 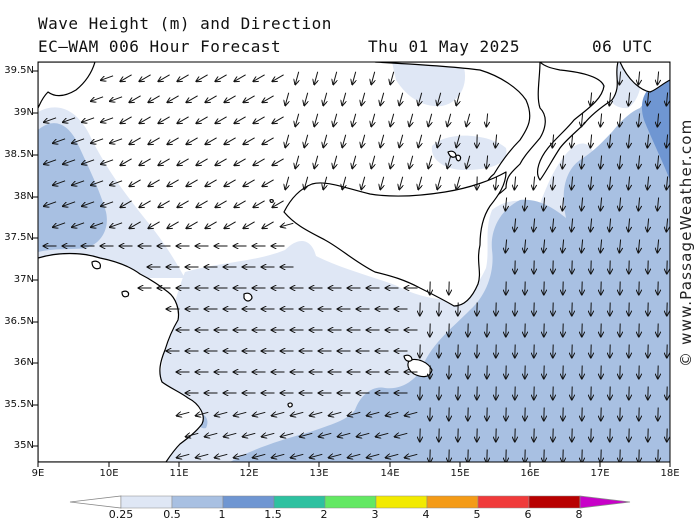 I want to click on pantelleria-island, so click(x=248, y=297).